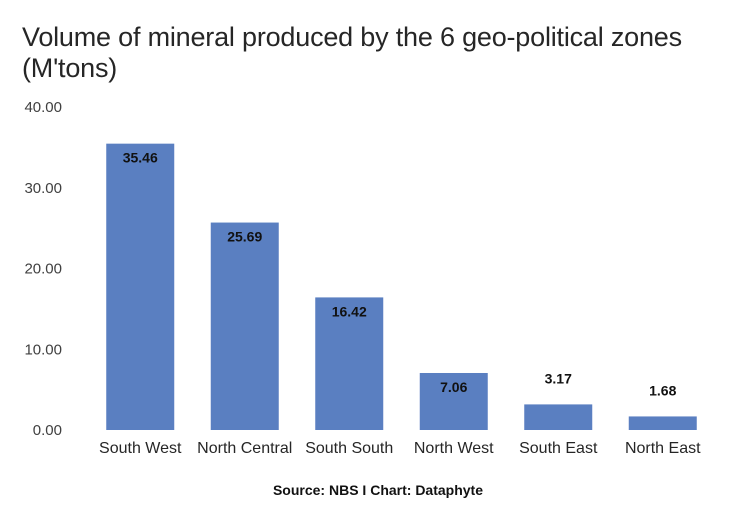 This screenshot has width=756, height=525. What do you see at coordinates (662, 390) in the screenshot?
I see `data-label: 1.68` at bounding box center [662, 390].